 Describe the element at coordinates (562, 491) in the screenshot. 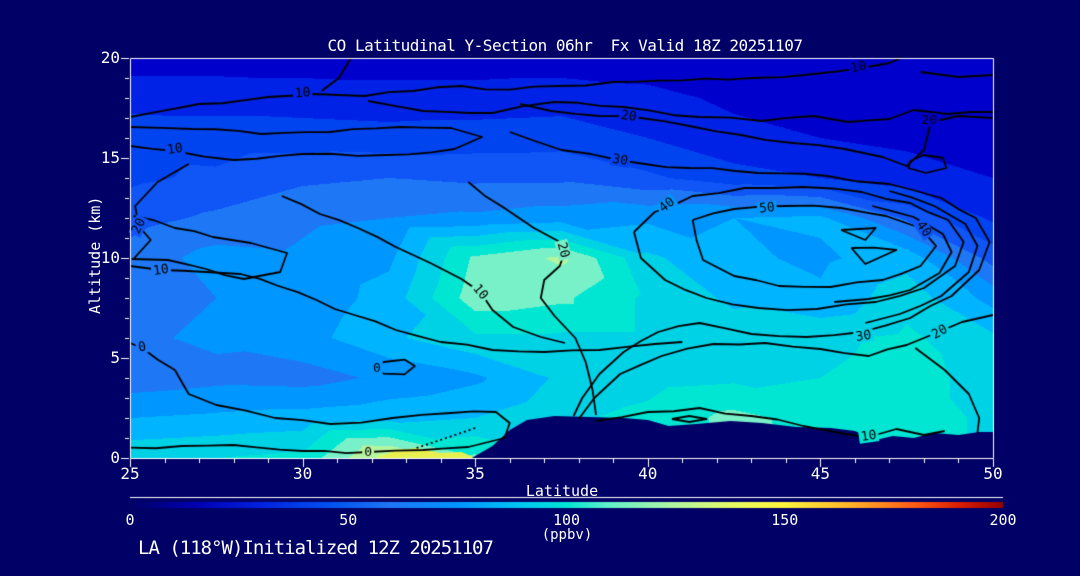

I see `x-axis-label: Latitude` at that location.